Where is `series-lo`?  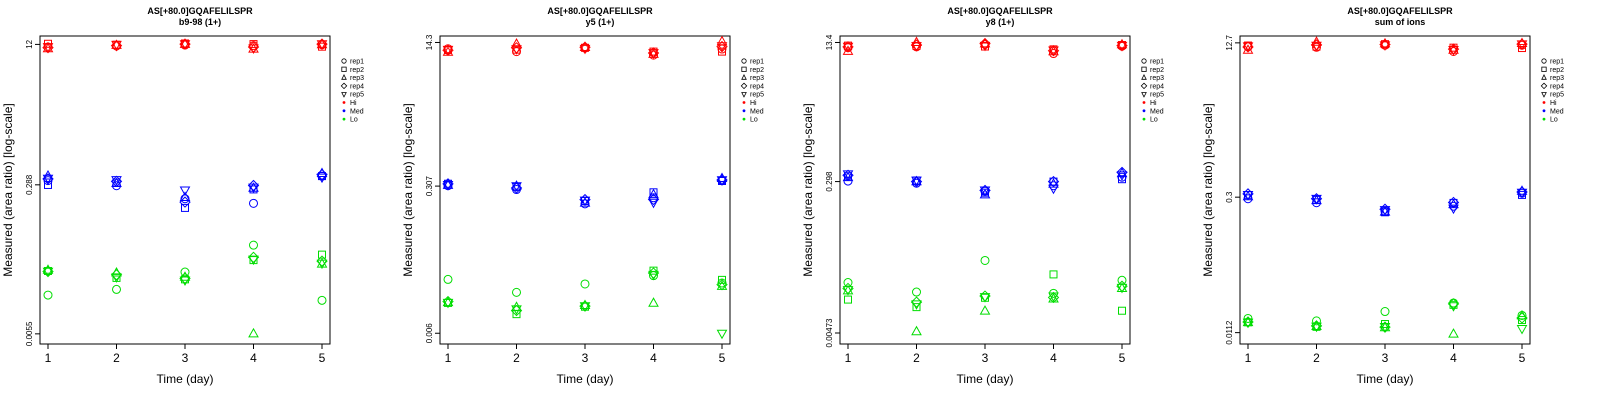
series-lo is located at coordinates (1385, 318).